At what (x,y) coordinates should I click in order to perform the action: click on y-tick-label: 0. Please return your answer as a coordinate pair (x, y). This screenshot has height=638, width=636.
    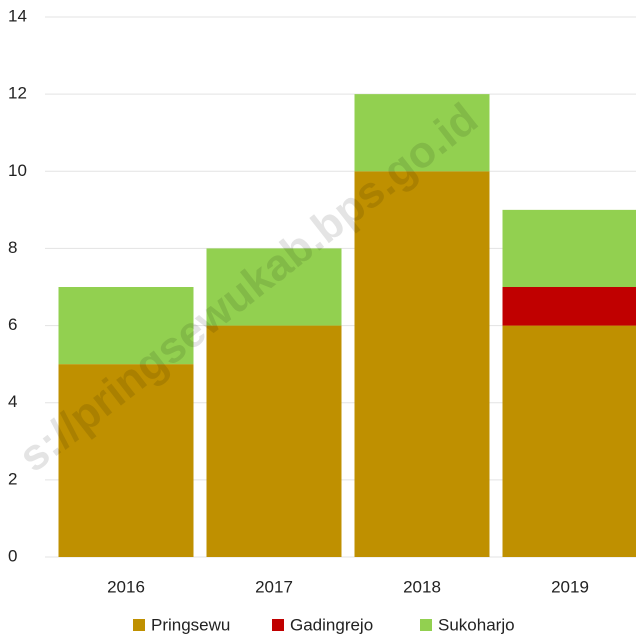
    Looking at the image, I should click on (12, 555).